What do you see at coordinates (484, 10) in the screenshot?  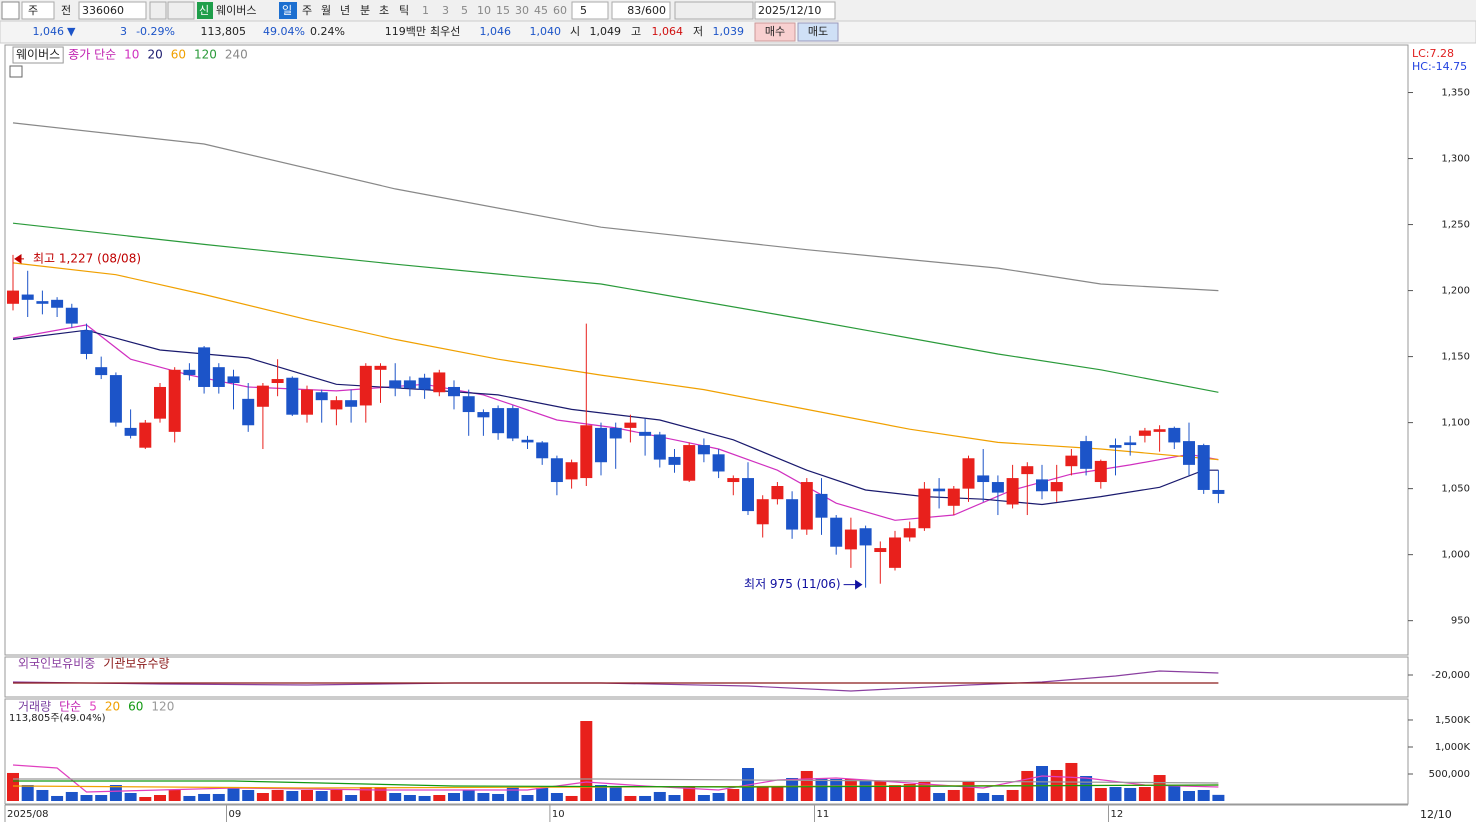 I see `interval: 10` at bounding box center [484, 10].